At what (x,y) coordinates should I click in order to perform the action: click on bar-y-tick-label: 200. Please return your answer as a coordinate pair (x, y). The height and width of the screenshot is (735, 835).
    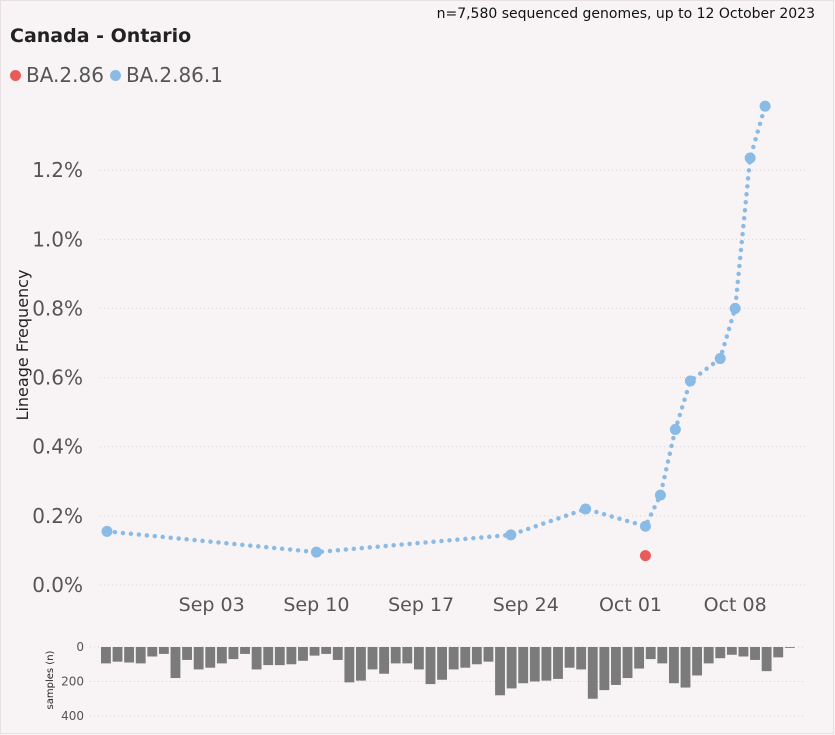
    Looking at the image, I should click on (72, 682).